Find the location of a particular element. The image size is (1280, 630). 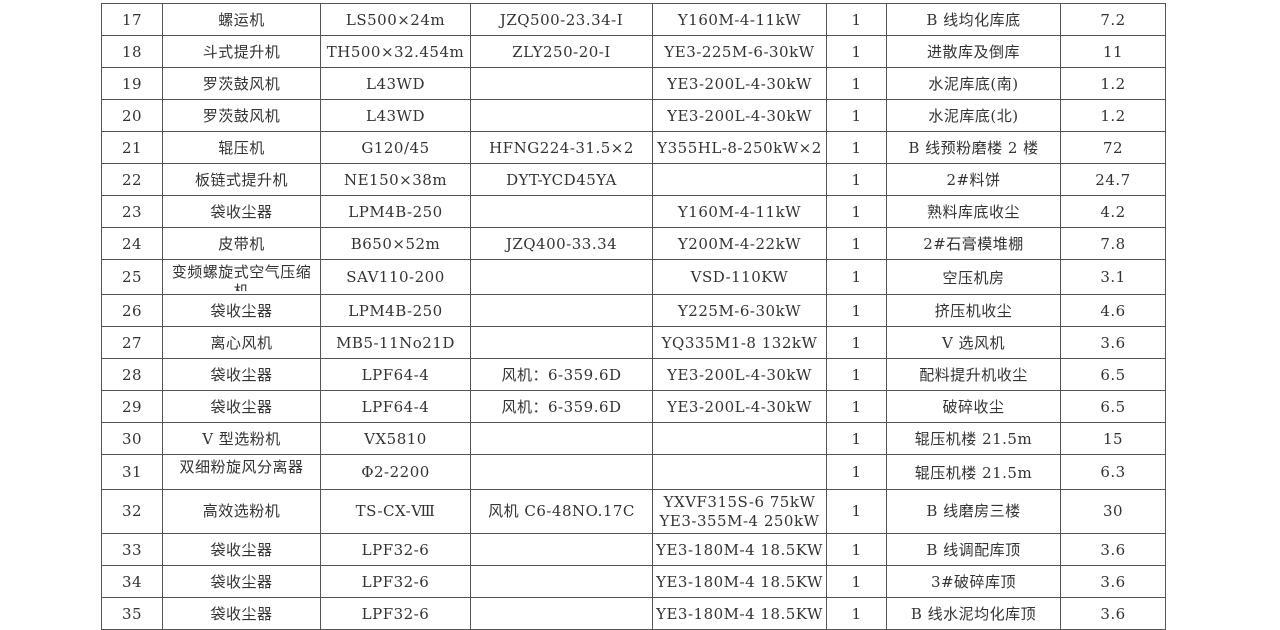

row-number-cell: 17 is located at coordinates (132, 19).